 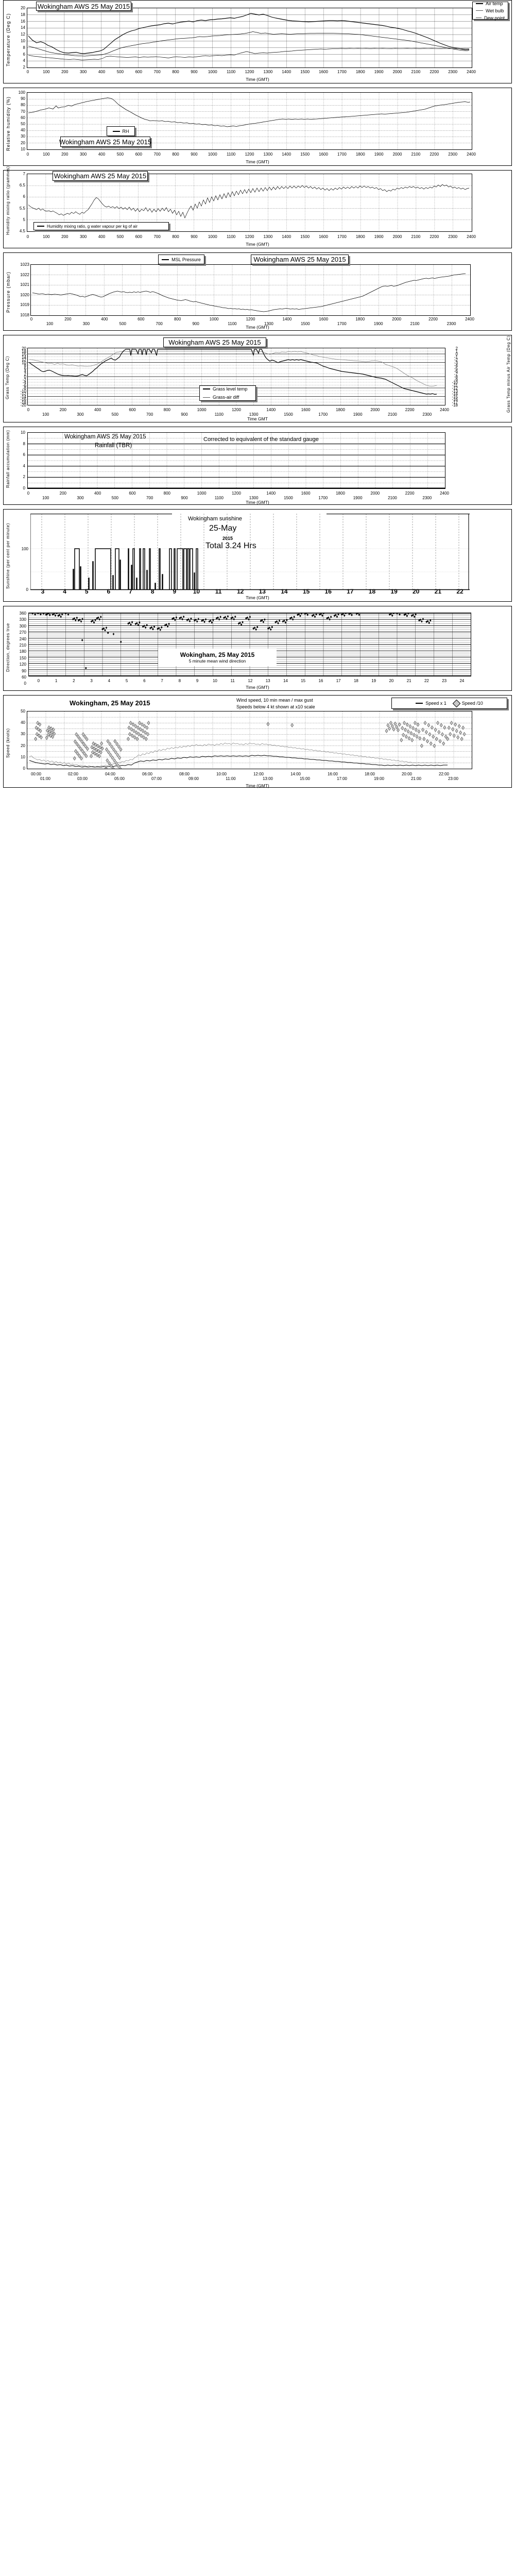 I want to click on xtick: 17:00, so click(x=342, y=778).